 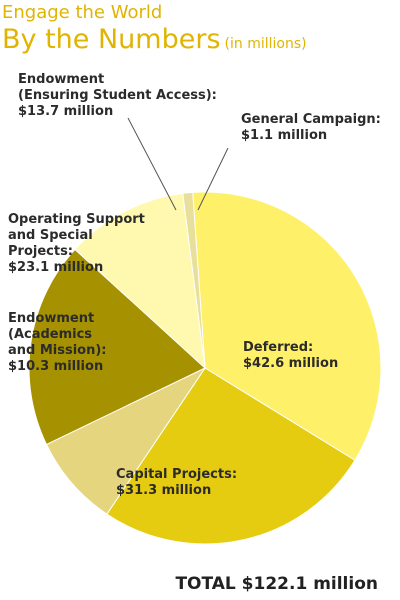 What do you see at coordinates (284, 135) in the screenshot?
I see `slice-label-line: $1.1 million` at bounding box center [284, 135].